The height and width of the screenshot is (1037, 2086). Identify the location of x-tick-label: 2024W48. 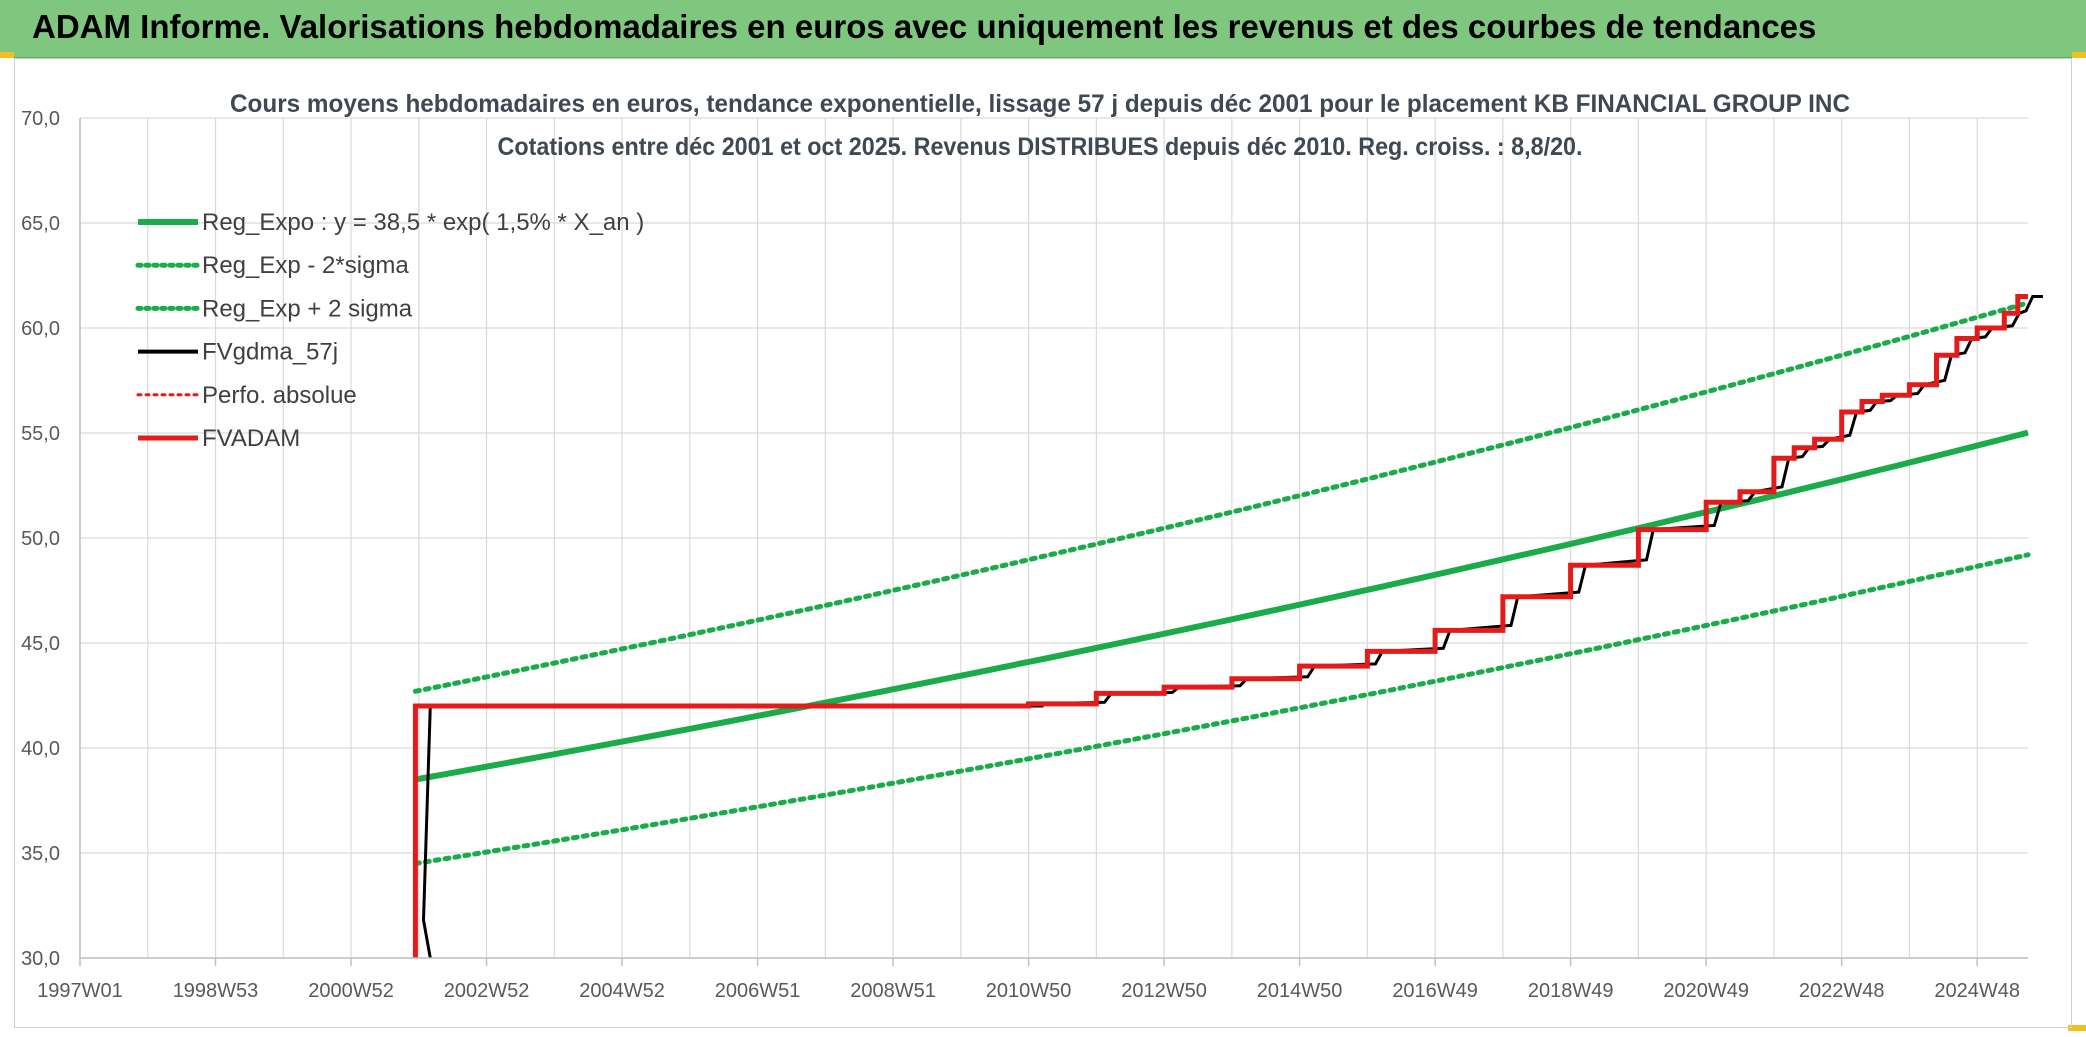
(1977, 991).